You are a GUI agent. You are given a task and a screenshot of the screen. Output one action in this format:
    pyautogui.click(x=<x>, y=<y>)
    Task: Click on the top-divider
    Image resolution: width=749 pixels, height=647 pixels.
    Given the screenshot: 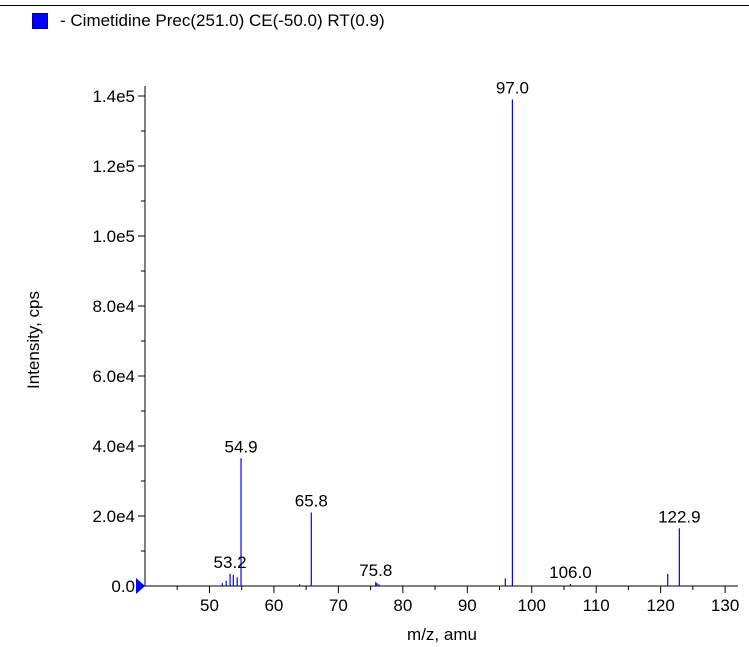 What is the action you would take?
    pyautogui.click(x=374, y=5)
    